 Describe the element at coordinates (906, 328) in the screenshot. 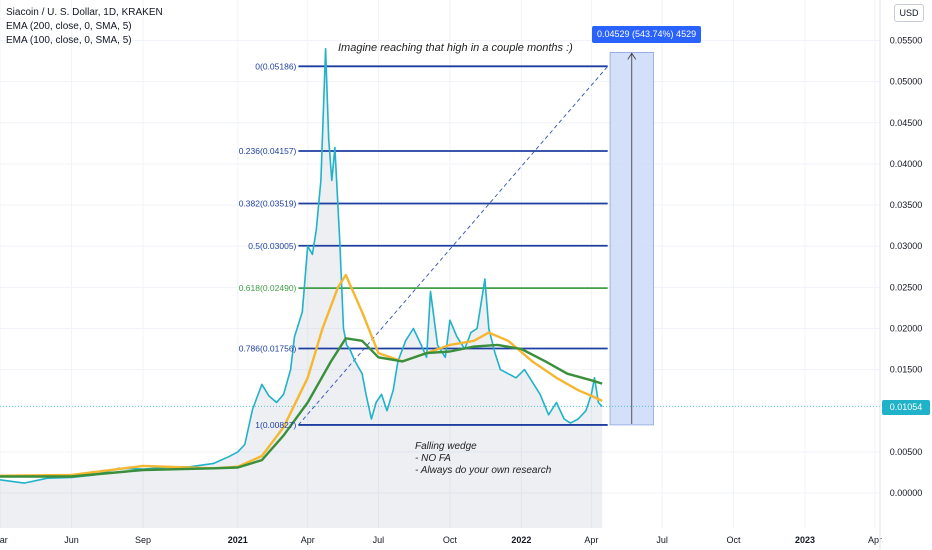

I see `y-tick-label: 0.02000` at that location.